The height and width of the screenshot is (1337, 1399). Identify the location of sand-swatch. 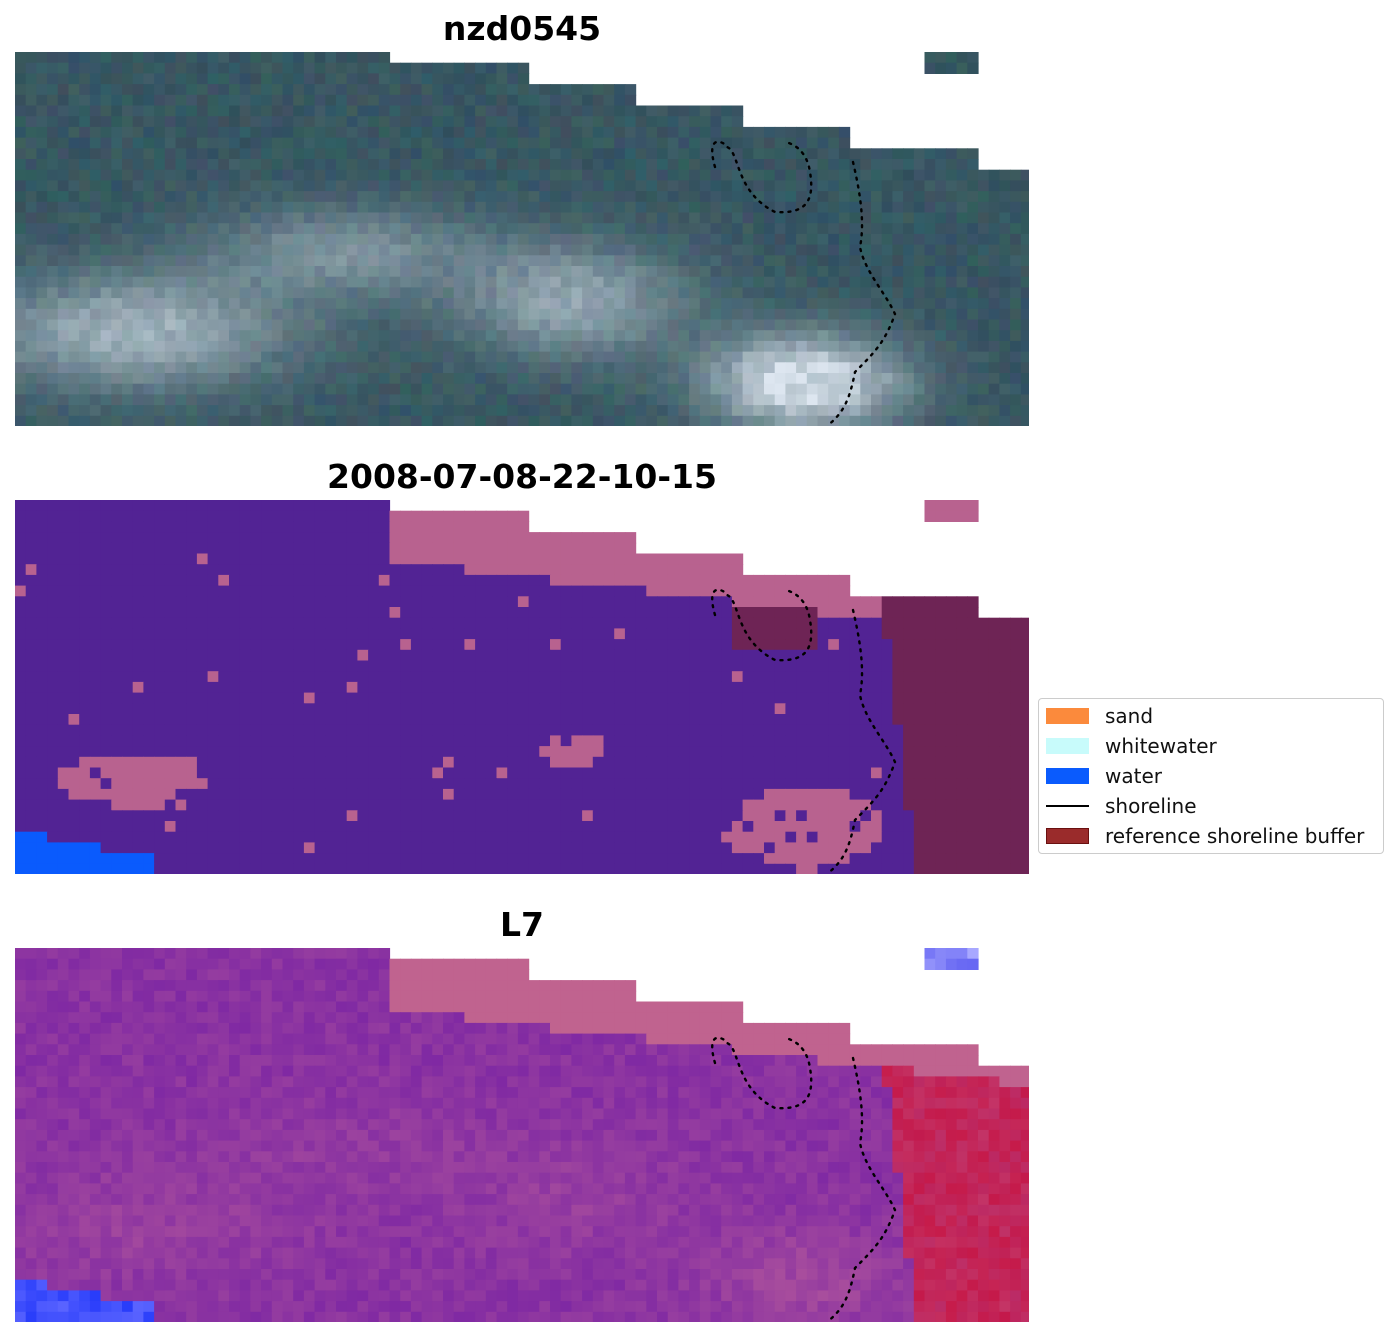
(1067, 716).